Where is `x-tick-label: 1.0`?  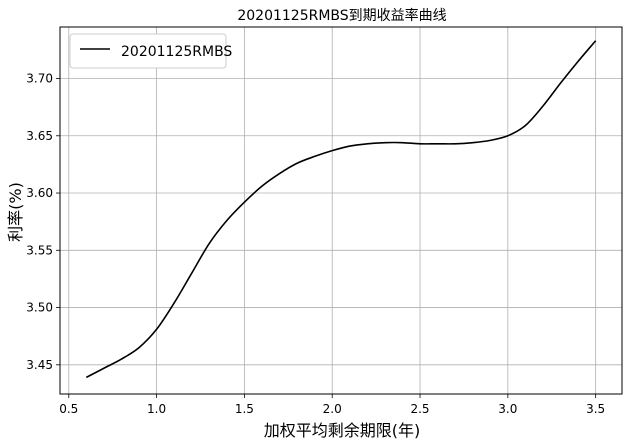
x-tick-label: 1.0 is located at coordinates (156, 409).